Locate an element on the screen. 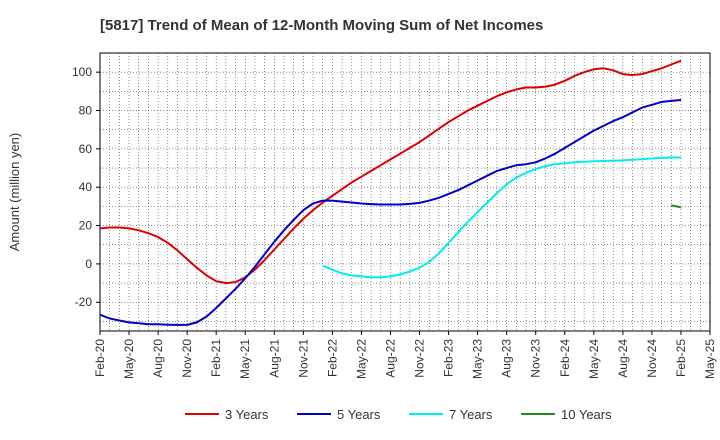 Image resolution: width=720 pixels, height=440 pixels. y-axis-label: Amount (million yen) is located at coordinates (14, 192).